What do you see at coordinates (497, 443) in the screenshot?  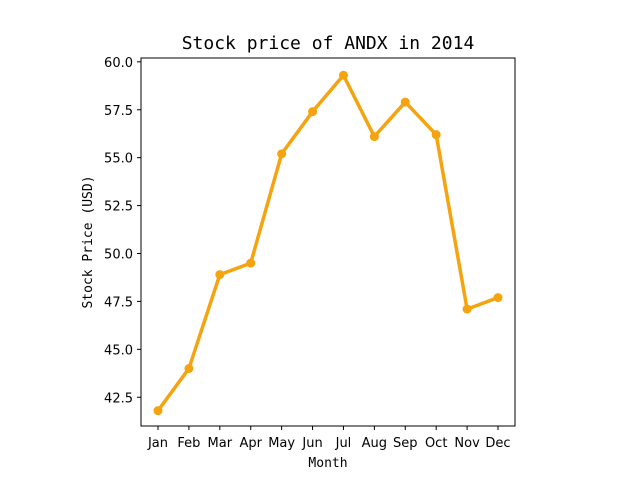 I see `x-tick-label: Dec` at bounding box center [497, 443].